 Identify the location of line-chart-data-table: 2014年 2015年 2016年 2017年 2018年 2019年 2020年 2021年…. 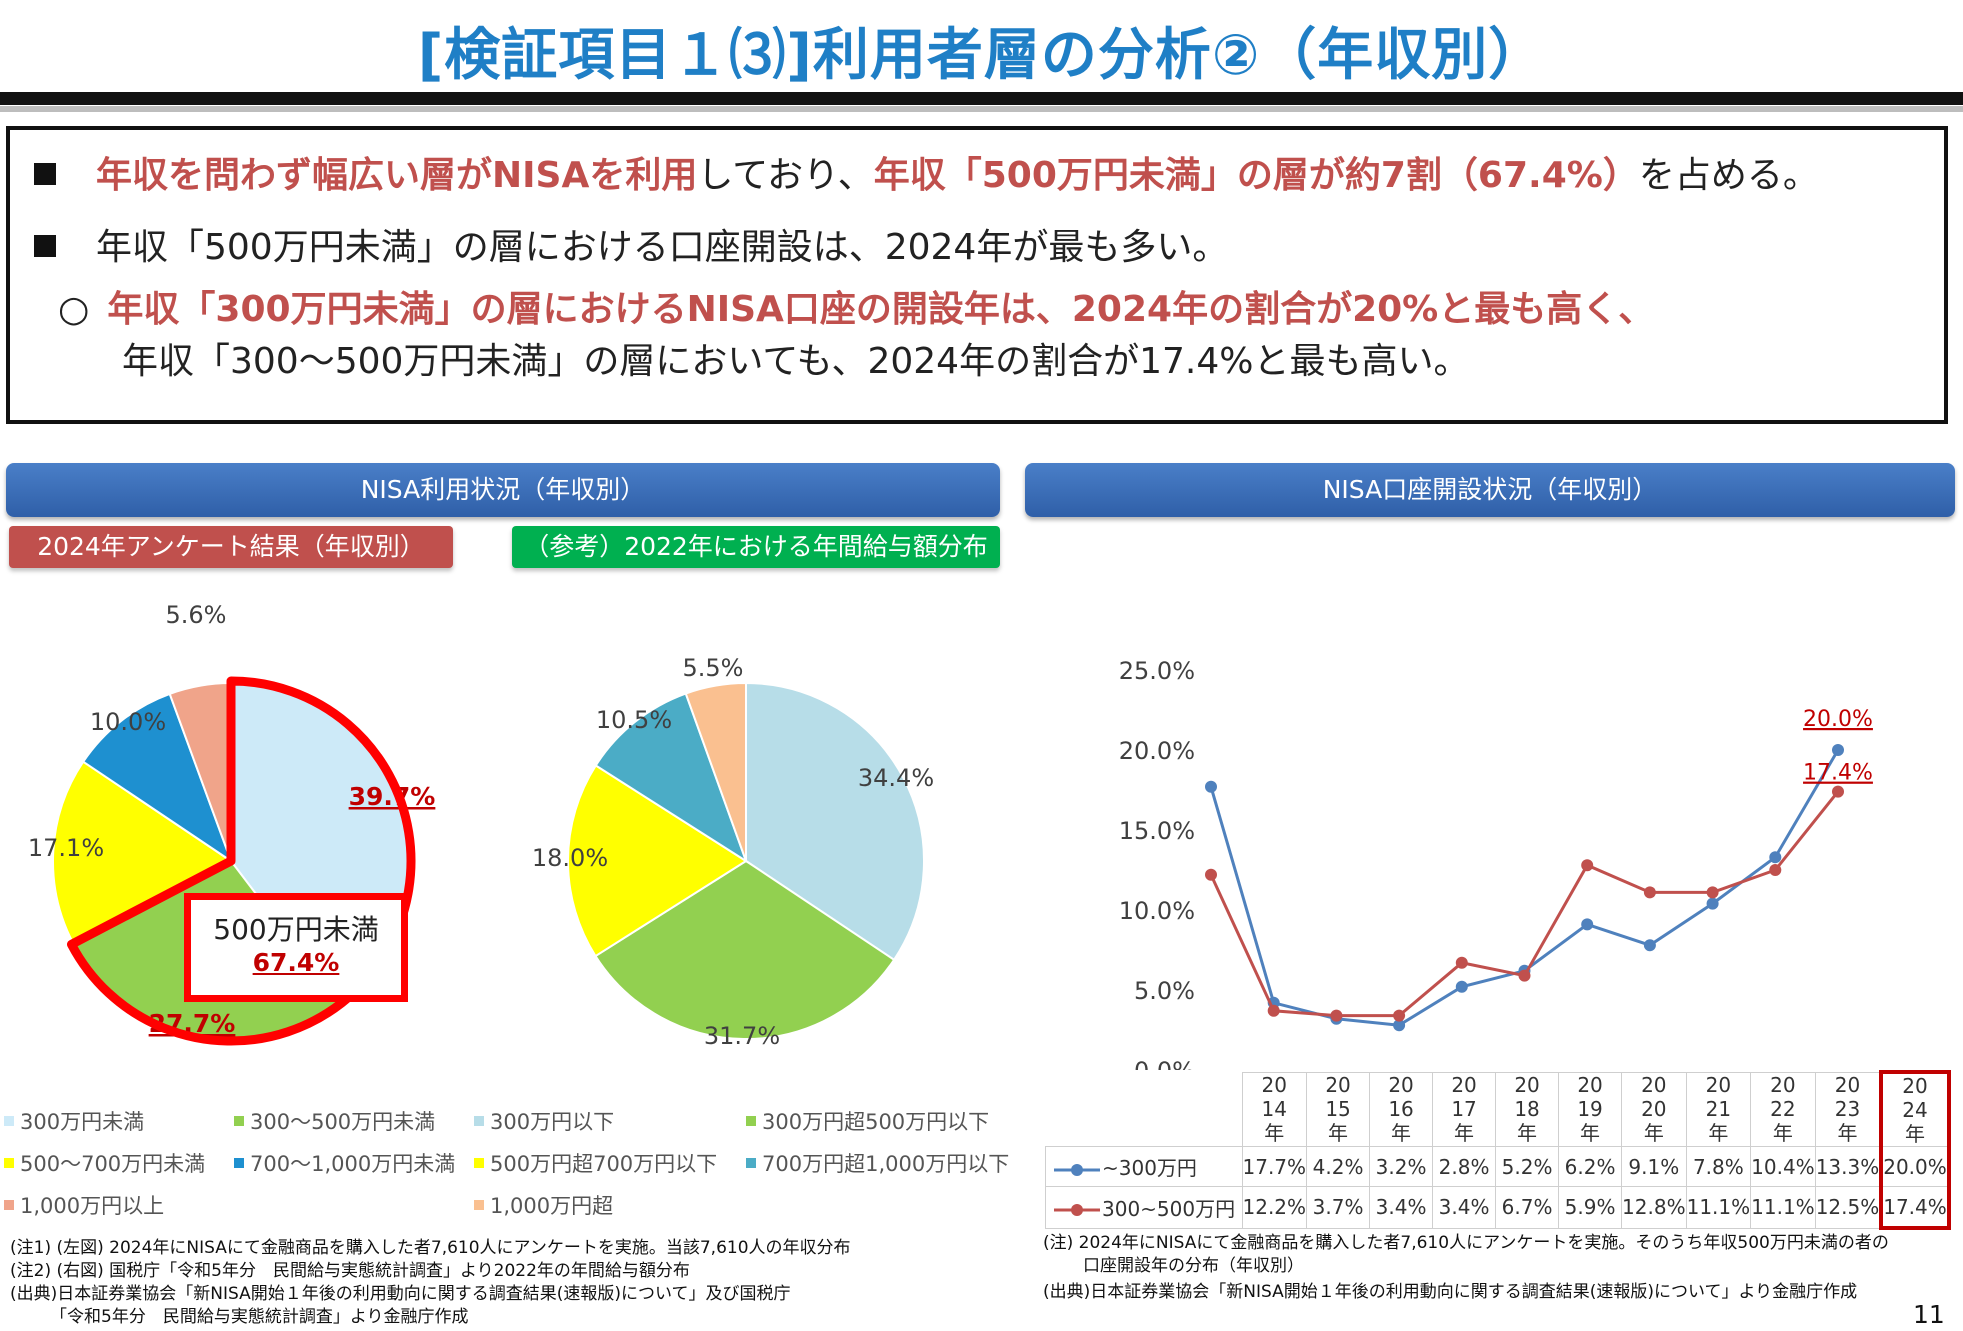
(1498, 1150).